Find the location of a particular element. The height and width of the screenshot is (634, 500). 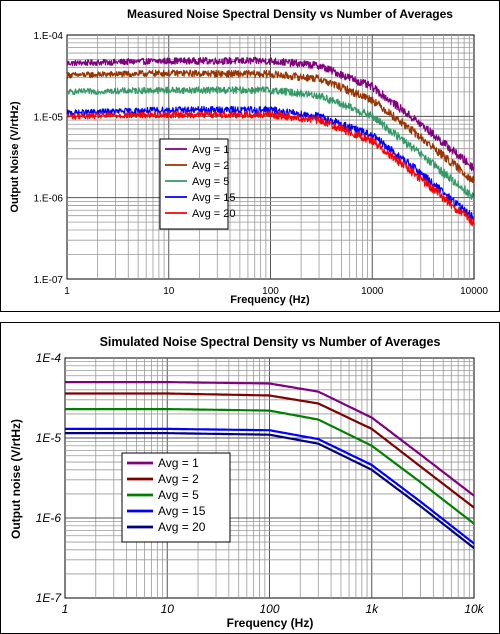

x-tick-label: 10000 is located at coordinates (474, 291).